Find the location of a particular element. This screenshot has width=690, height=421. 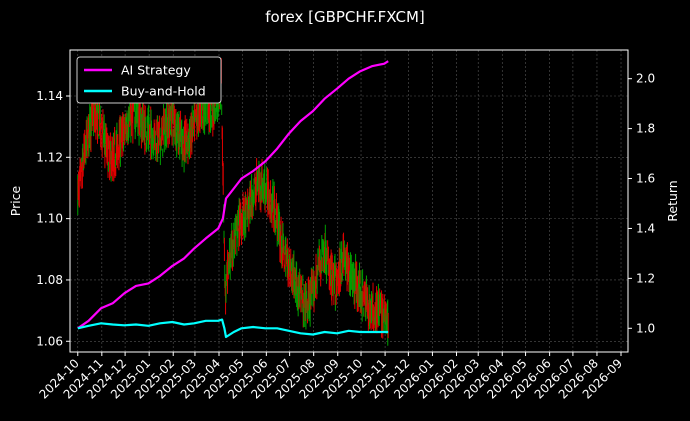

y-tick-label-right: 1.6 is located at coordinates (645, 179).